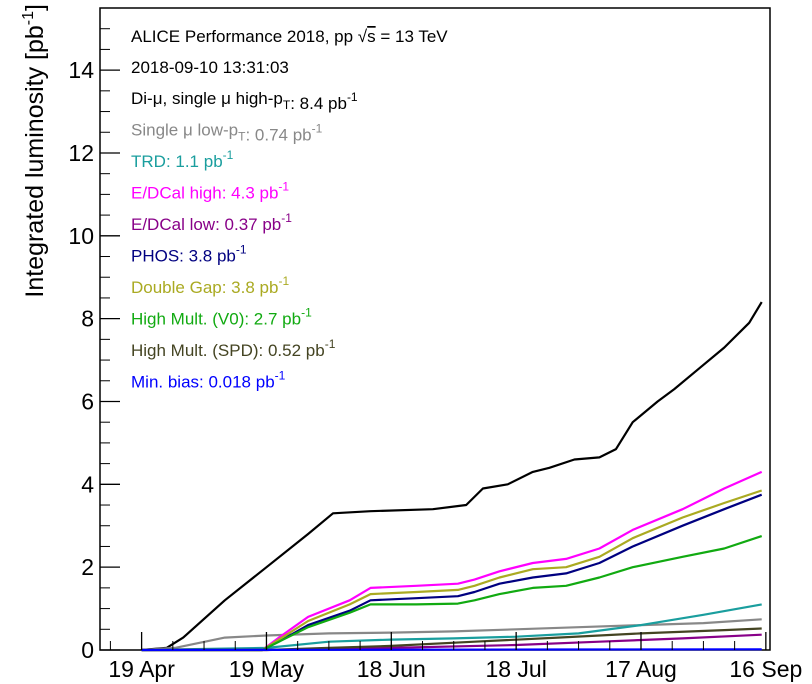 The height and width of the screenshot is (684, 812). I want to click on y-tick-label: 12, so click(81, 153).